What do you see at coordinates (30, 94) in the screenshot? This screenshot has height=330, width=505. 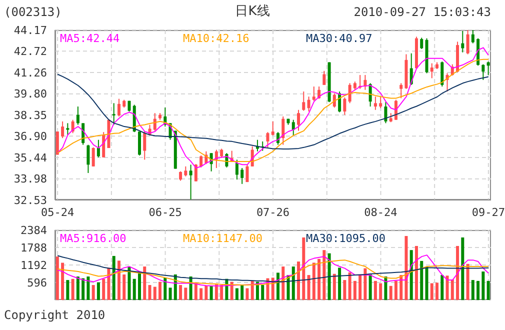 I see `y-tick-label: 39.80` at bounding box center [30, 94].